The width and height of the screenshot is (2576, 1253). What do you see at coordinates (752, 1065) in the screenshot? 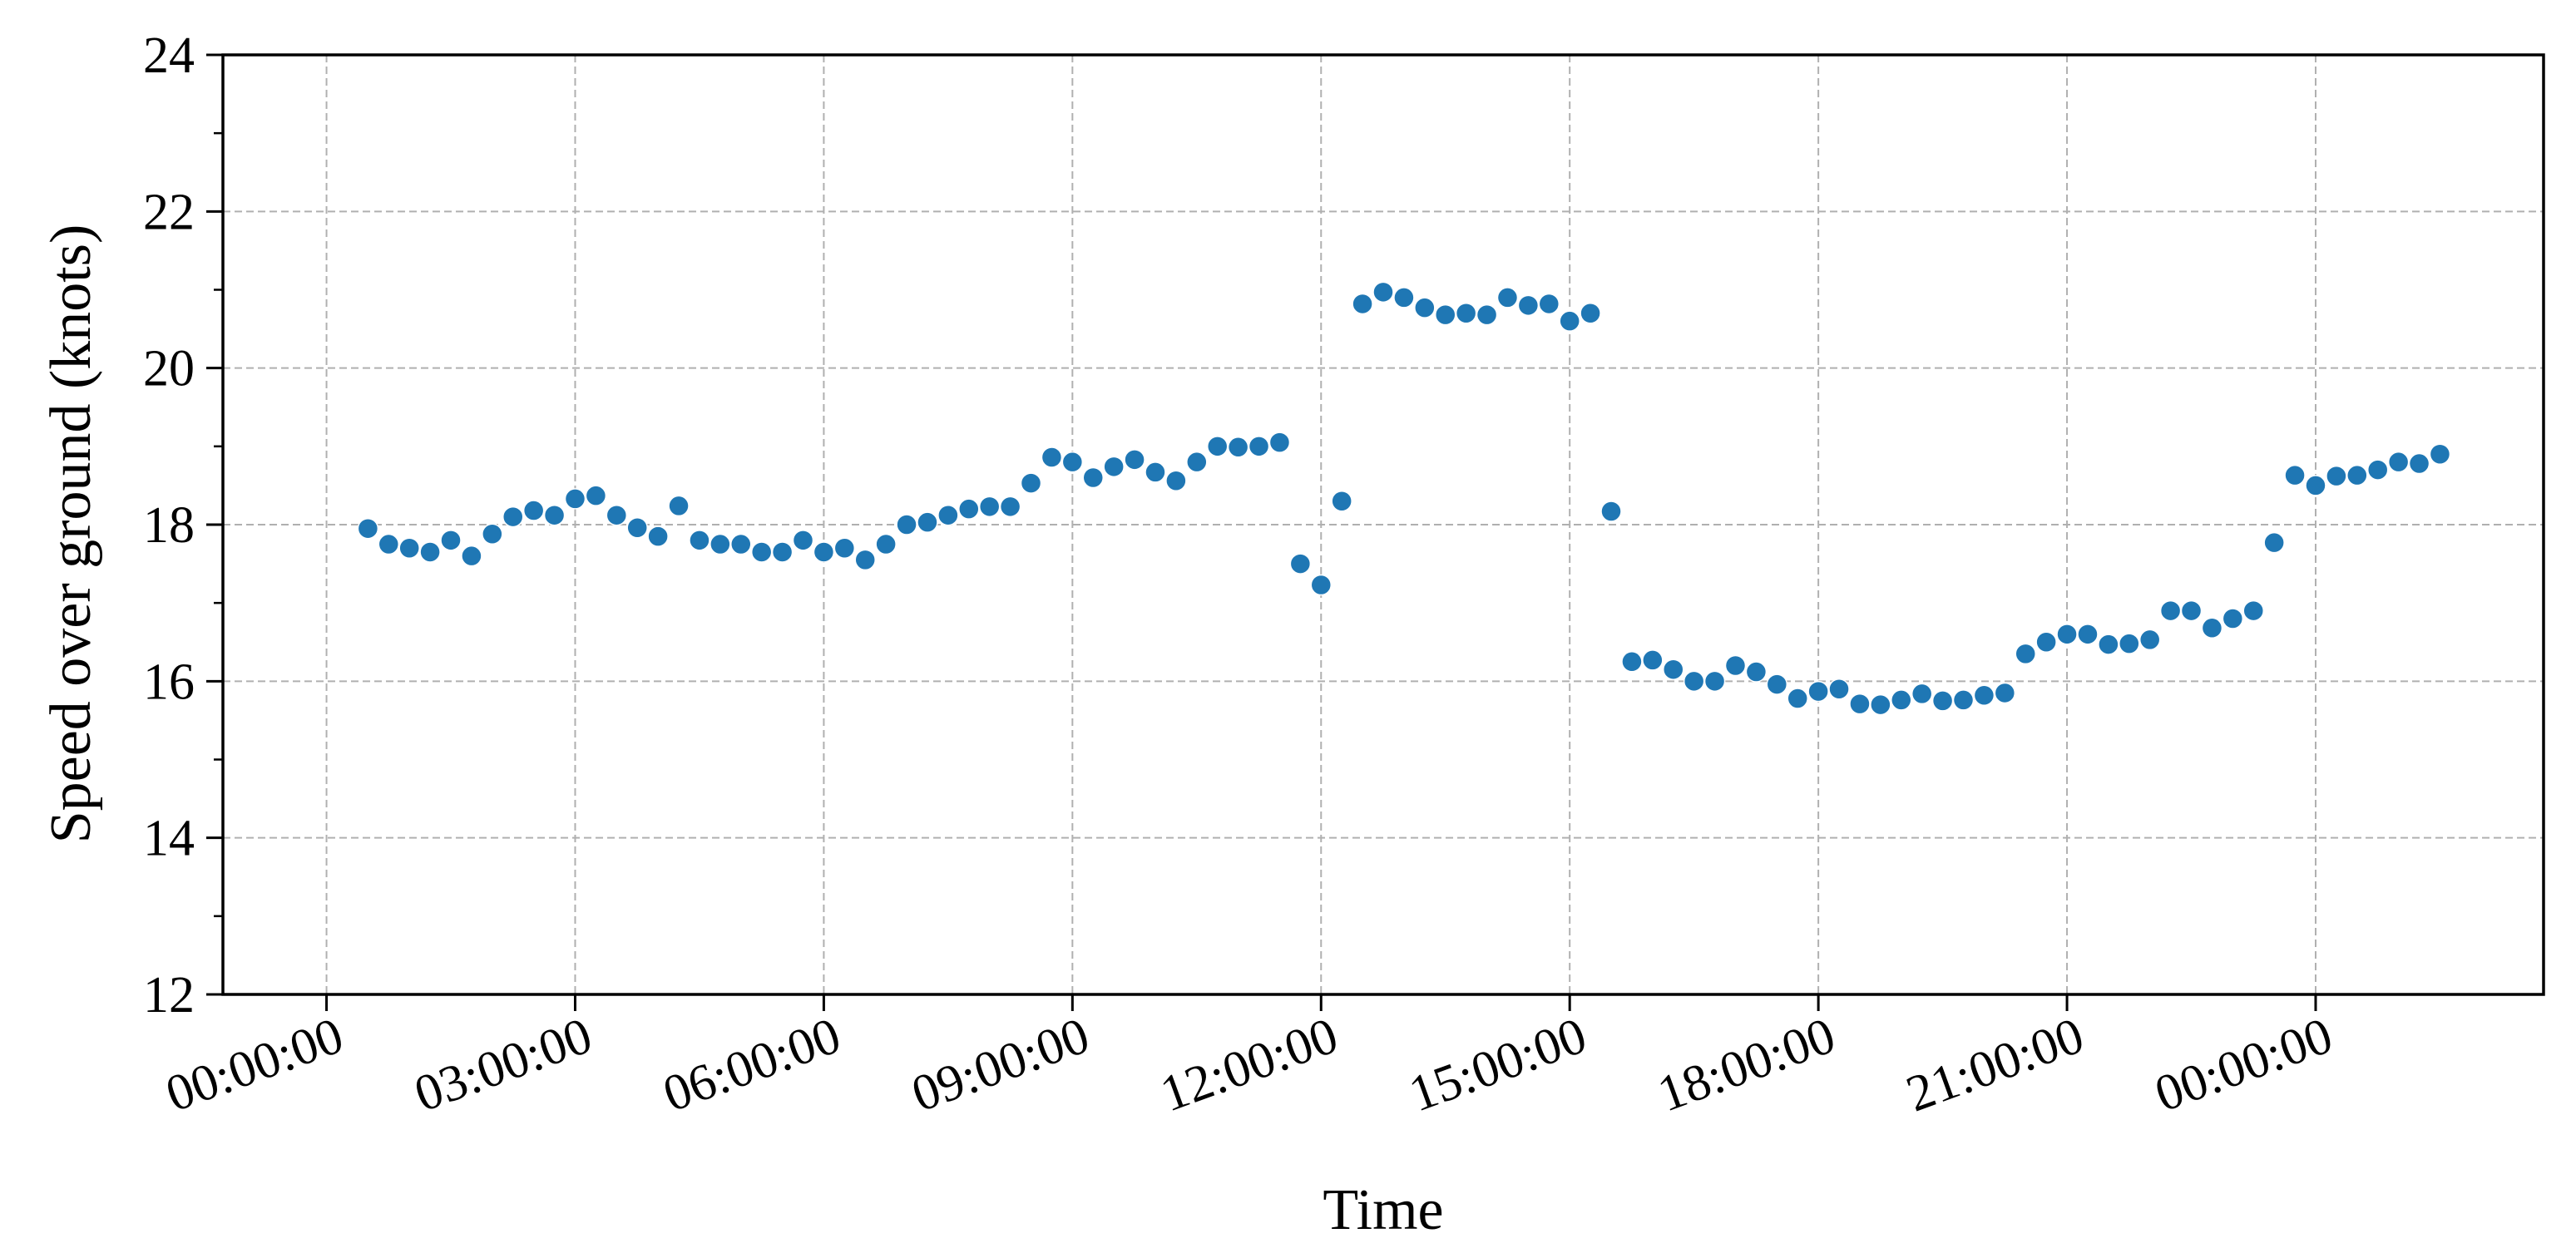
I see `x-tick-label: 06:00:00` at bounding box center [752, 1065].